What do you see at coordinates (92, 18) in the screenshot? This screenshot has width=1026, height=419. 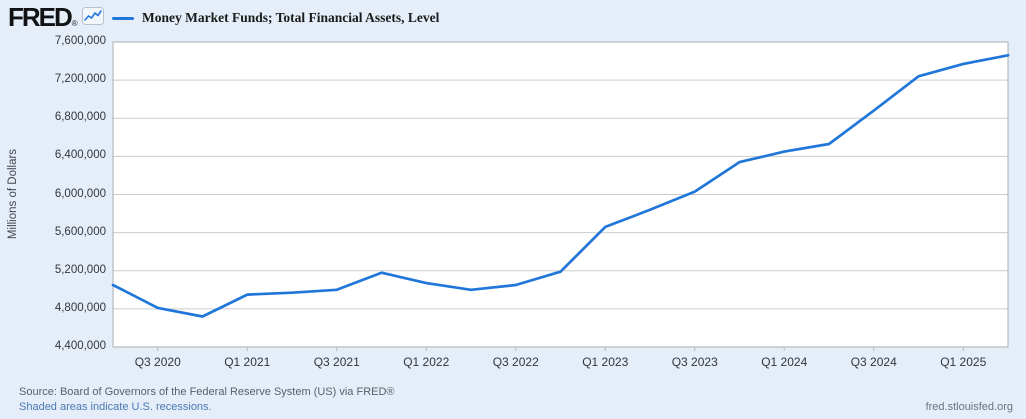 I see `sparkline-icon` at bounding box center [92, 18].